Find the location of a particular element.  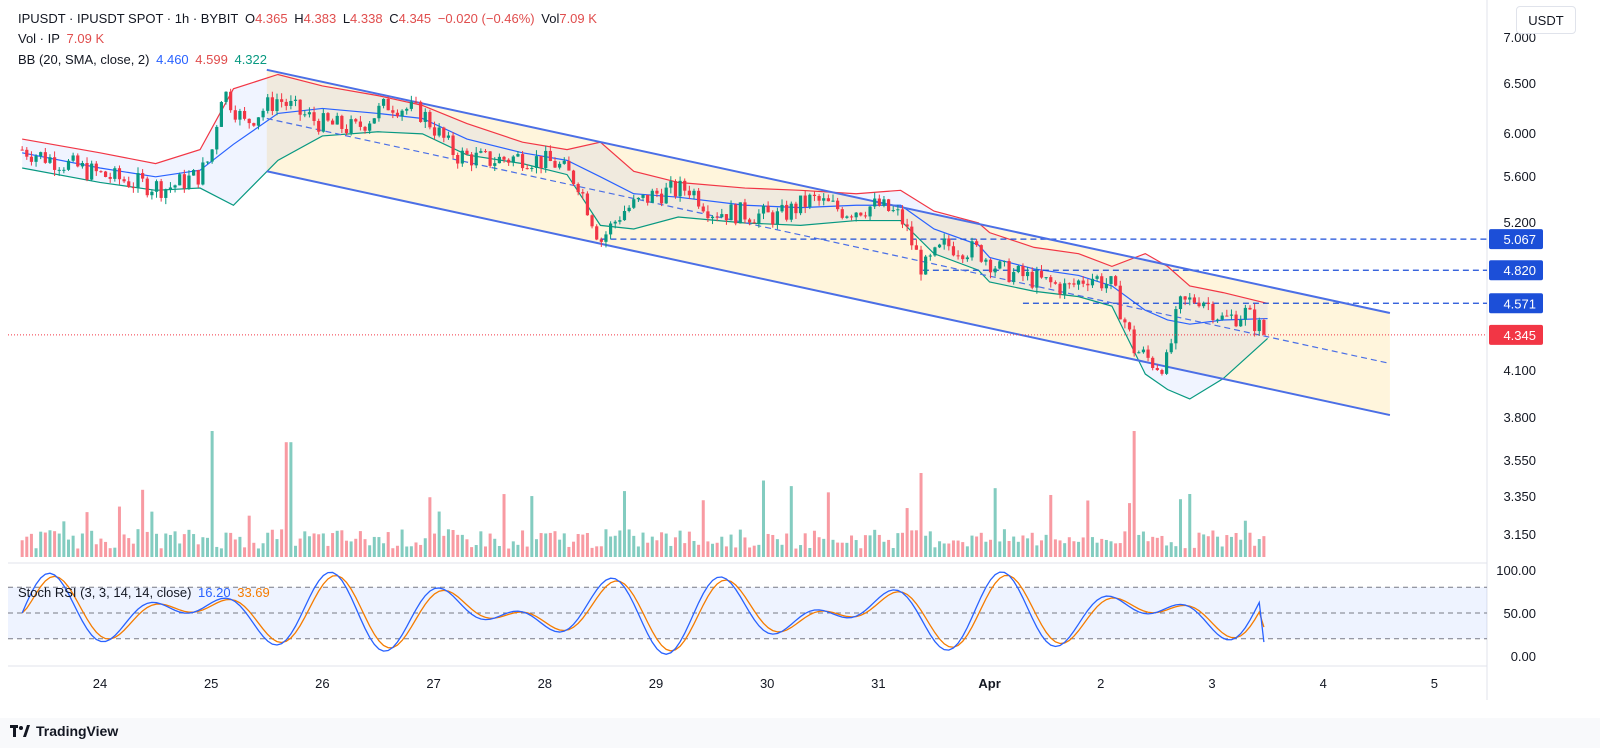

stoch-tick-label: 0.00 is located at coordinates (1523, 656).